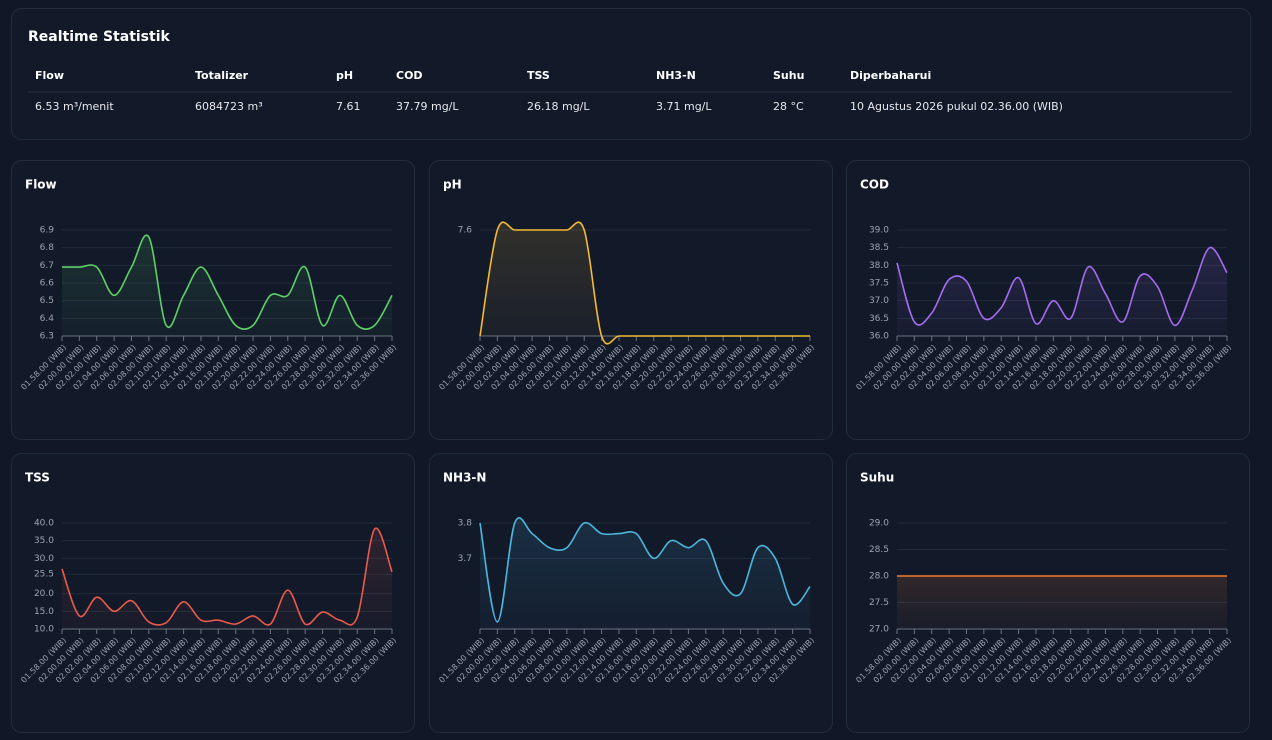 This screenshot has height=740, width=1272. Describe the element at coordinates (956, 106) in the screenshot. I see `table-cell: 10 Agustus 2026 pukul 02.36.00 (WIB)` at that location.